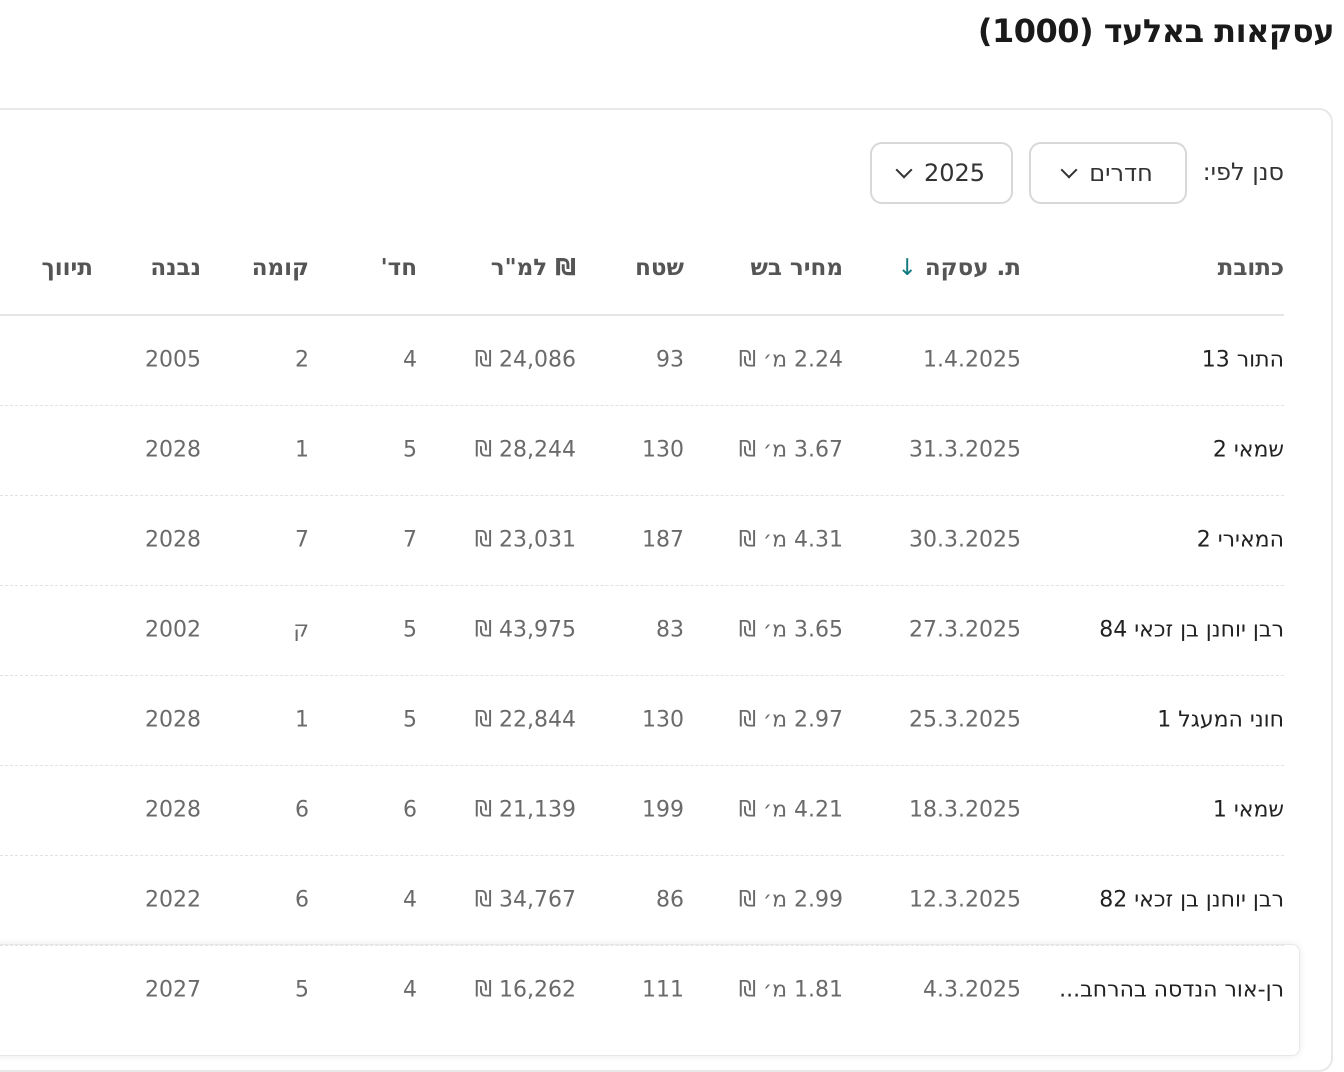 The height and width of the screenshot is (1072, 1344). I want to click on cell-area: 111, so click(663, 990).